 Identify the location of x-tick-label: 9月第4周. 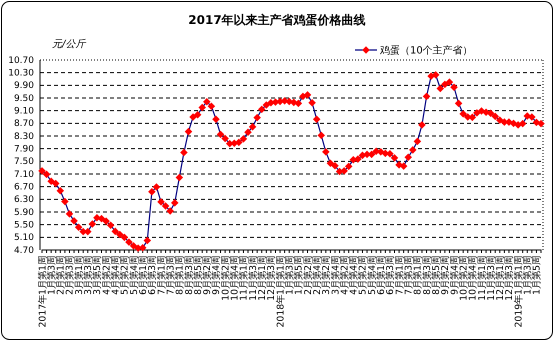
(454, 275).